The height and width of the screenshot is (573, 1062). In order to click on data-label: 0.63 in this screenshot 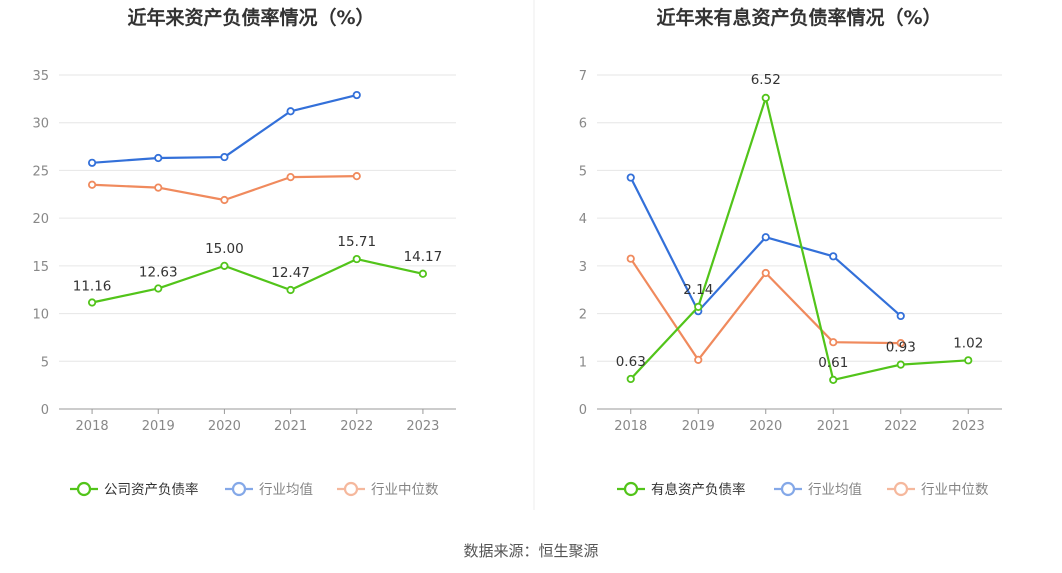, I will do `click(631, 362)`.